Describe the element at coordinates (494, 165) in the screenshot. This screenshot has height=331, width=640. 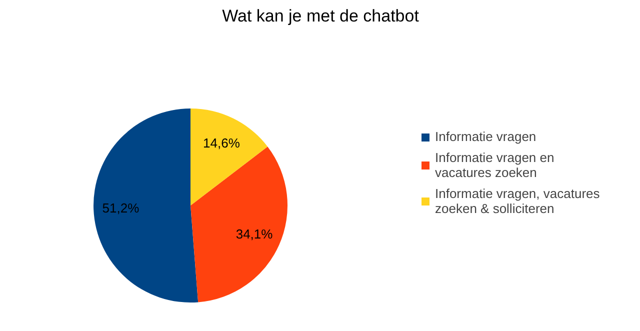
I see `legend-label: Informatie vragen en vacatures zoeken` at that location.